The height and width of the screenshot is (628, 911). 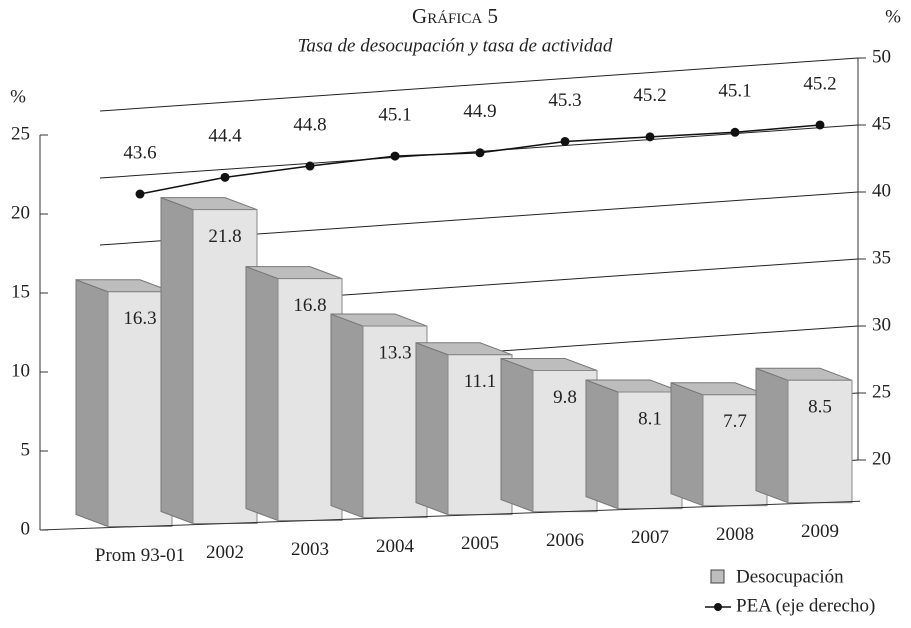 I want to click on legend-label: Desocupación, so click(x=790, y=576).